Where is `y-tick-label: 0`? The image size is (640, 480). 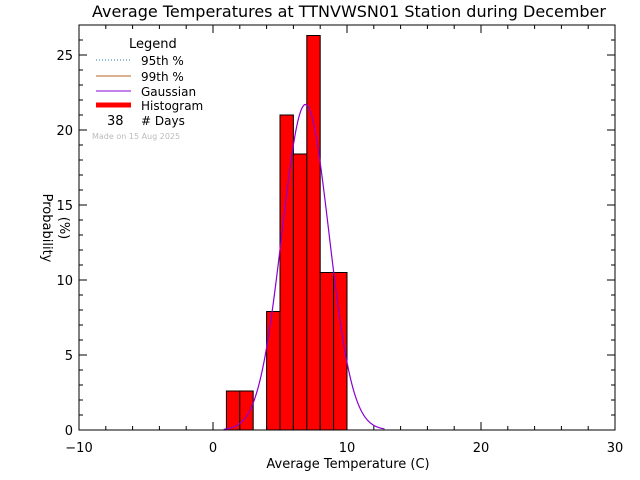 y-tick-label: 0 is located at coordinates (69, 431).